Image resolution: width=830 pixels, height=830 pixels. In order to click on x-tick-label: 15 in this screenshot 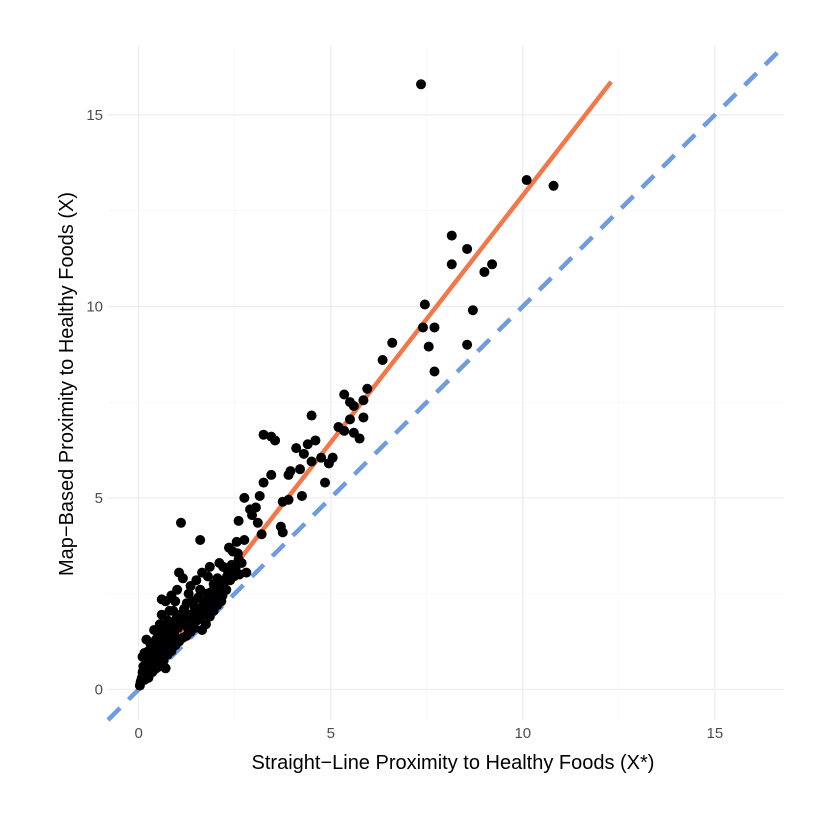, I will do `click(715, 733)`.